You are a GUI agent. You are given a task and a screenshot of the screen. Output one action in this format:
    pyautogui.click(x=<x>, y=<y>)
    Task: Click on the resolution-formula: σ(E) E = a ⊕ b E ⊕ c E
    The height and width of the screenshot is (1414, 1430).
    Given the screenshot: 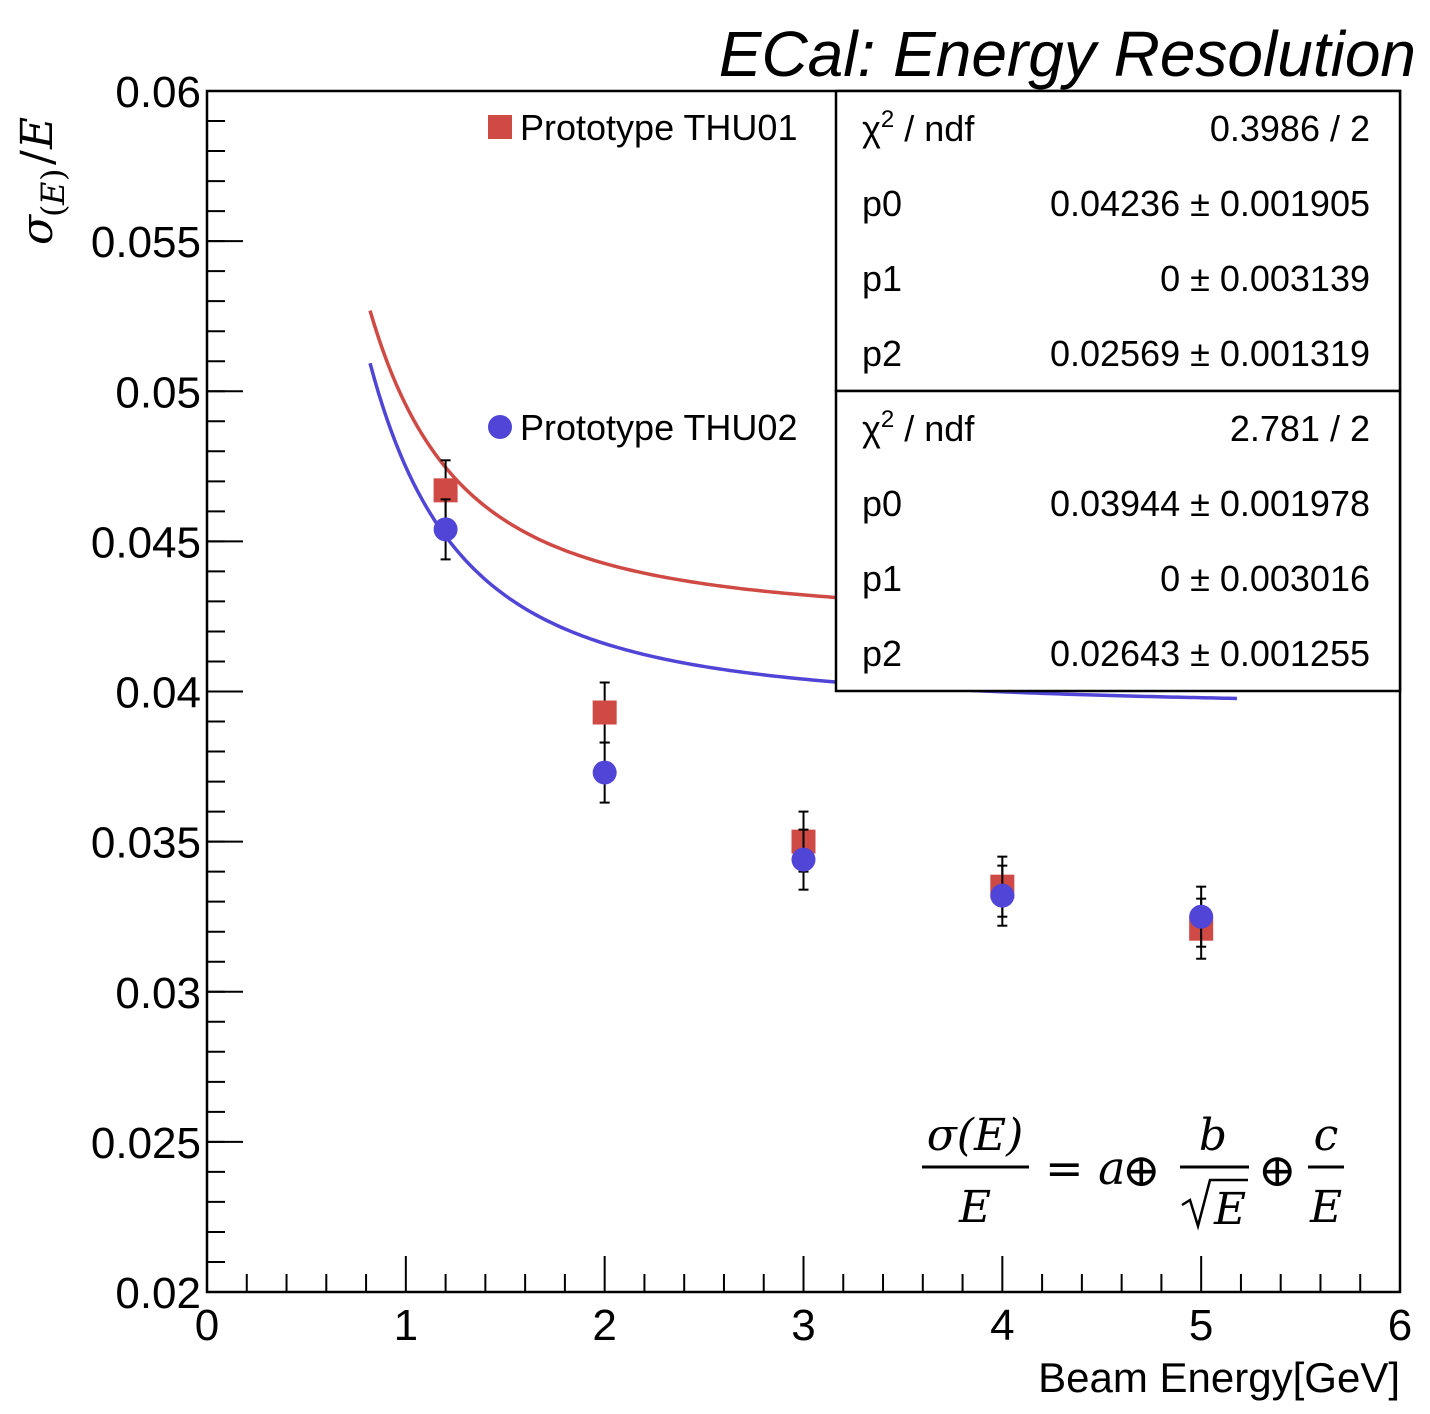 What is the action you would take?
    pyautogui.click(x=1133, y=1172)
    